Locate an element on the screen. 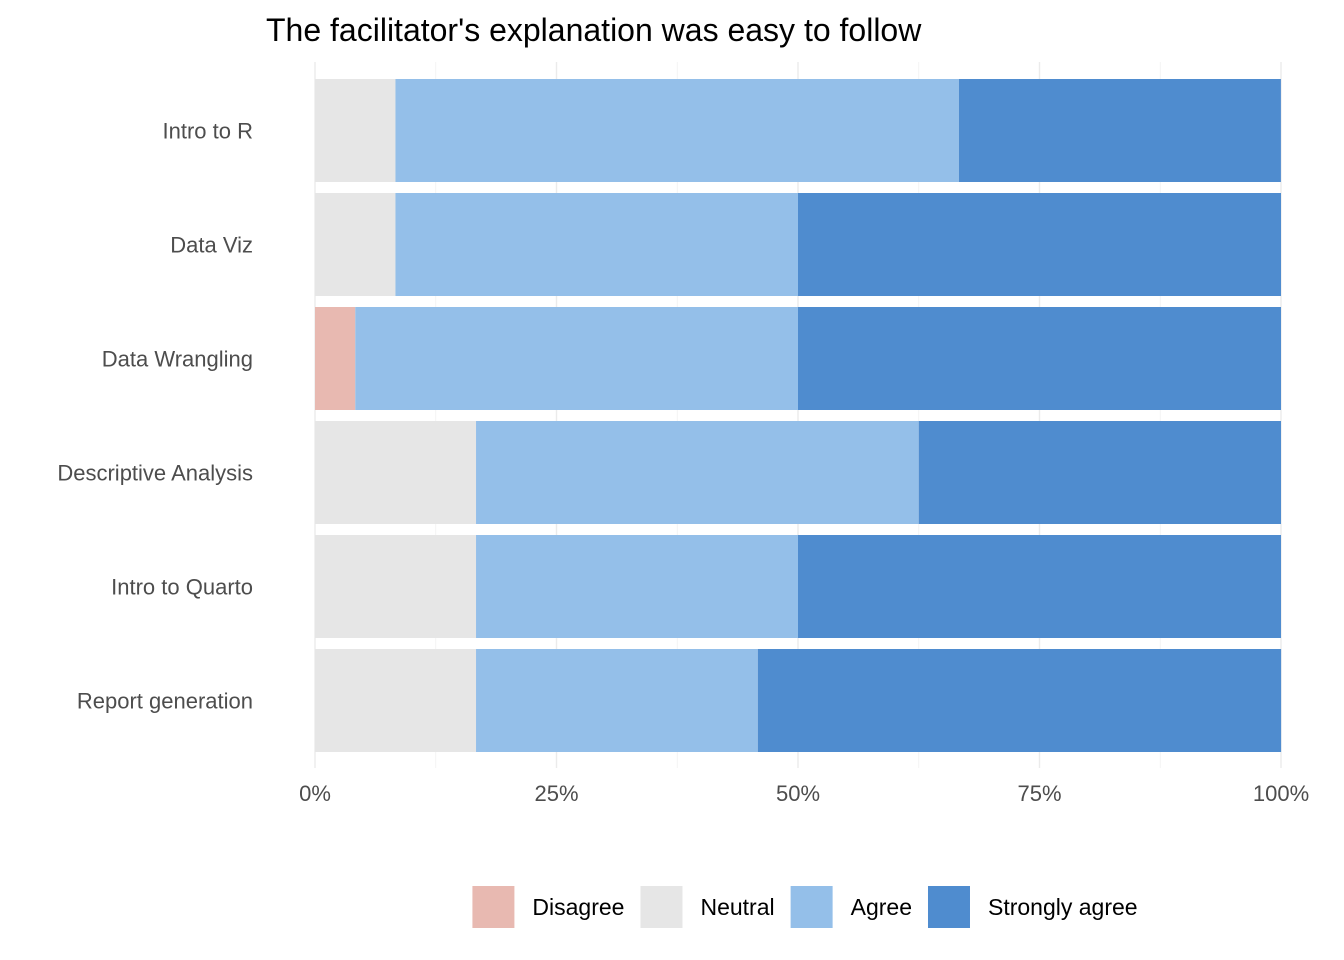 This screenshot has height=960, width=1344. legend-label: Neutral is located at coordinates (737, 907).